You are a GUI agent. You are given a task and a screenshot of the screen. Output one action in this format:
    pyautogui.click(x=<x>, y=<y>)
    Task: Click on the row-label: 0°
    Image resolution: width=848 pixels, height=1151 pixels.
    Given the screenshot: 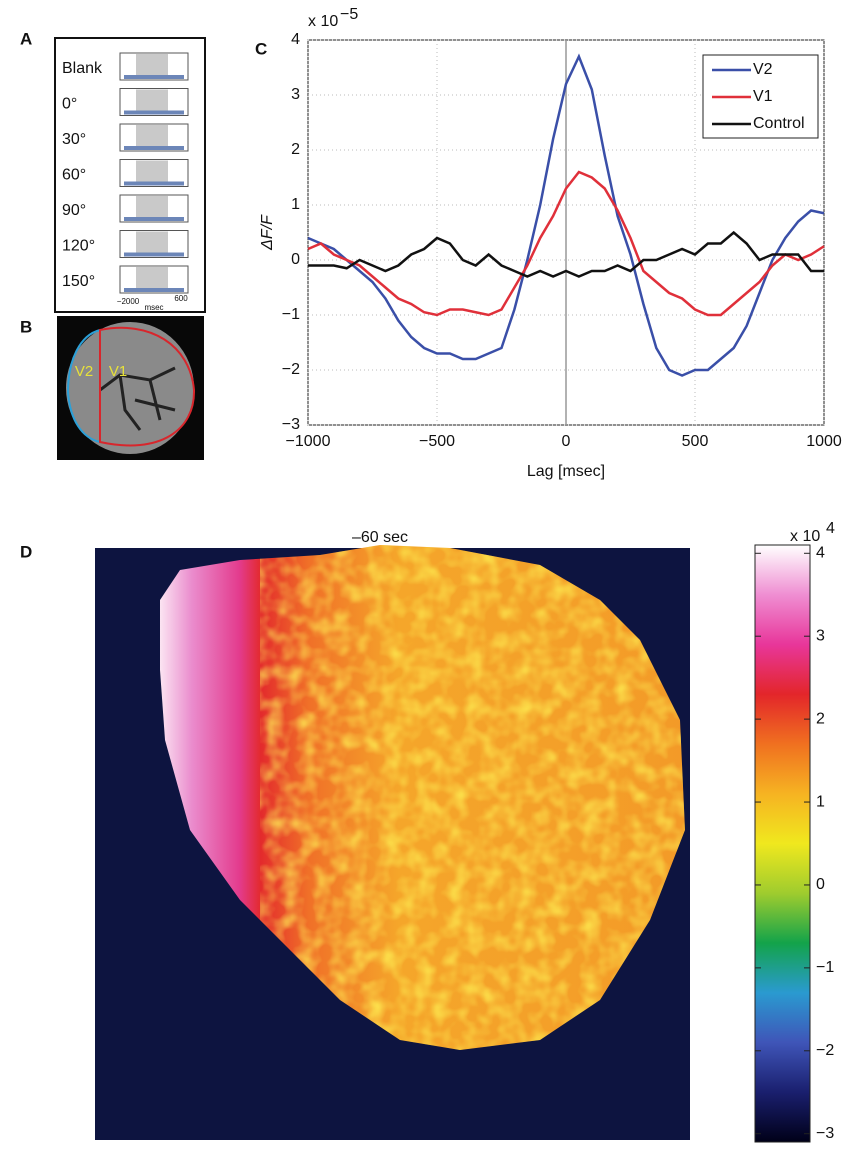 What is the action you would take?
    pyautogui.click(x=69, y=104)
    